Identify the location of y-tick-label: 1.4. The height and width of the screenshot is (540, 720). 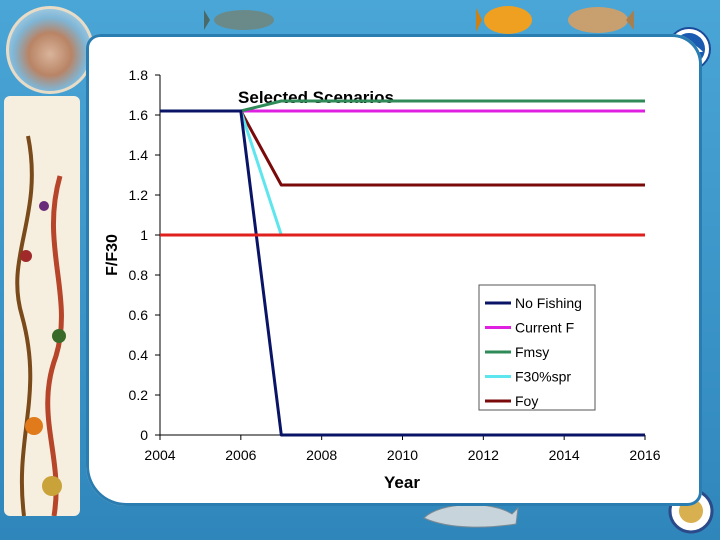
(139, 155).